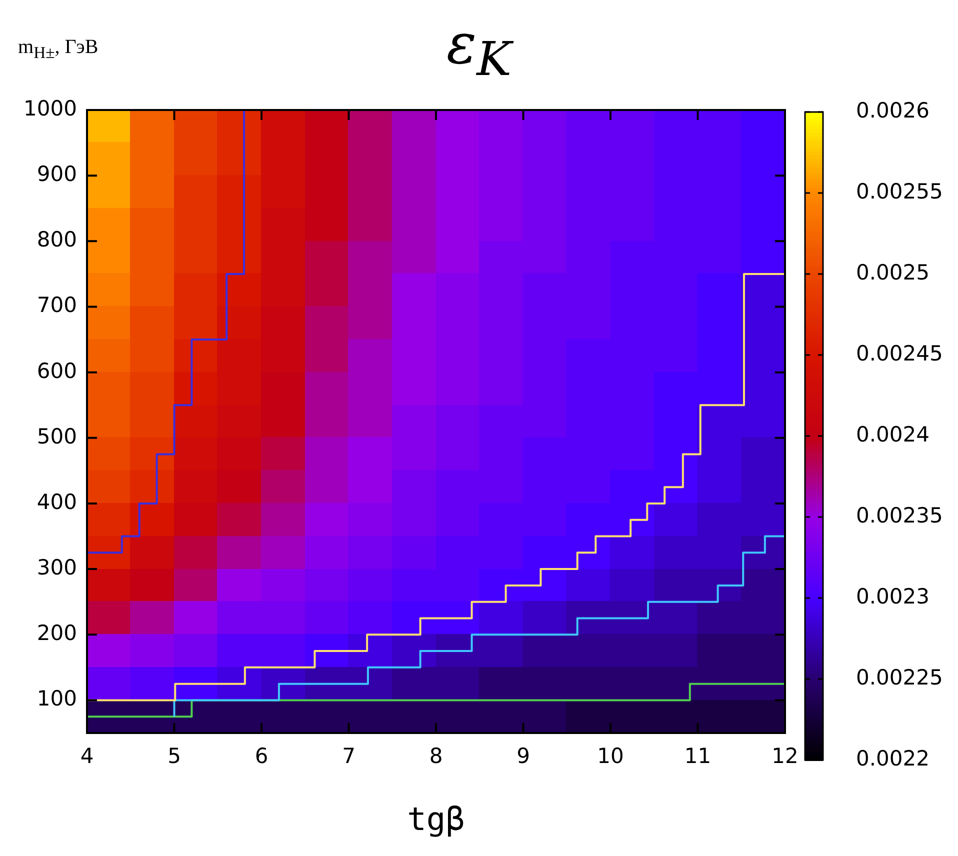 The image size is (958, 856). Describe the element at coordinates (56, 370) in the screenshot. I see `y-tick-label: 600` at that location.